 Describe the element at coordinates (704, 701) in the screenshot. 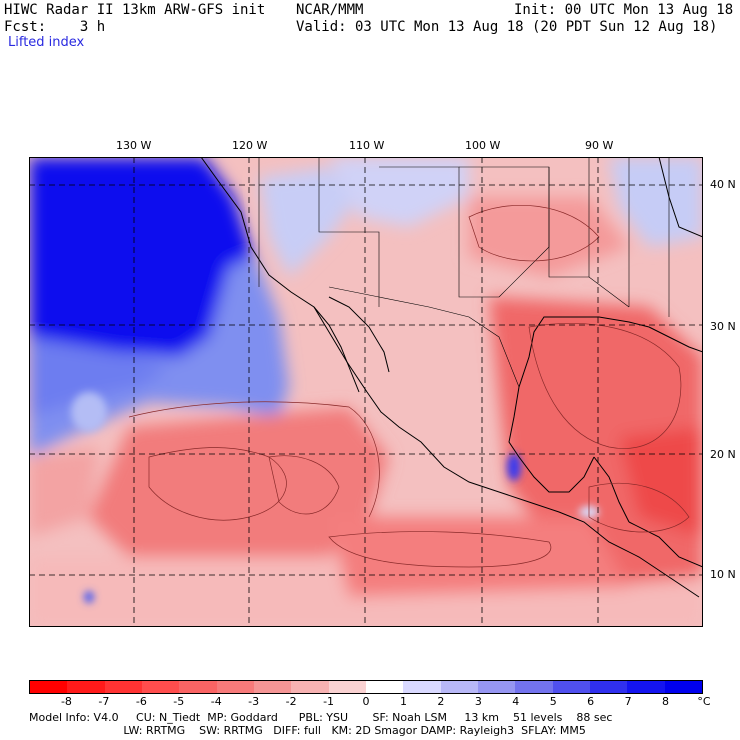

I see `scale-unit: °C` at that location.